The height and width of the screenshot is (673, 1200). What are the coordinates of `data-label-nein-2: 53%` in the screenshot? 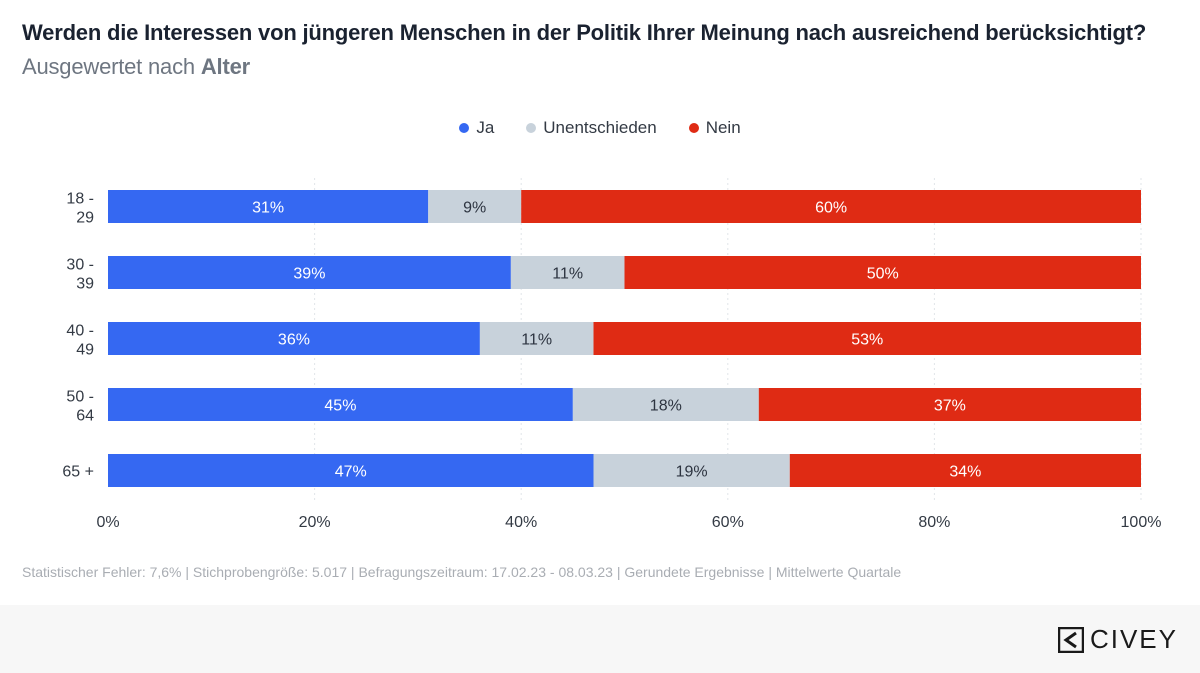 It's located at (867, 340).